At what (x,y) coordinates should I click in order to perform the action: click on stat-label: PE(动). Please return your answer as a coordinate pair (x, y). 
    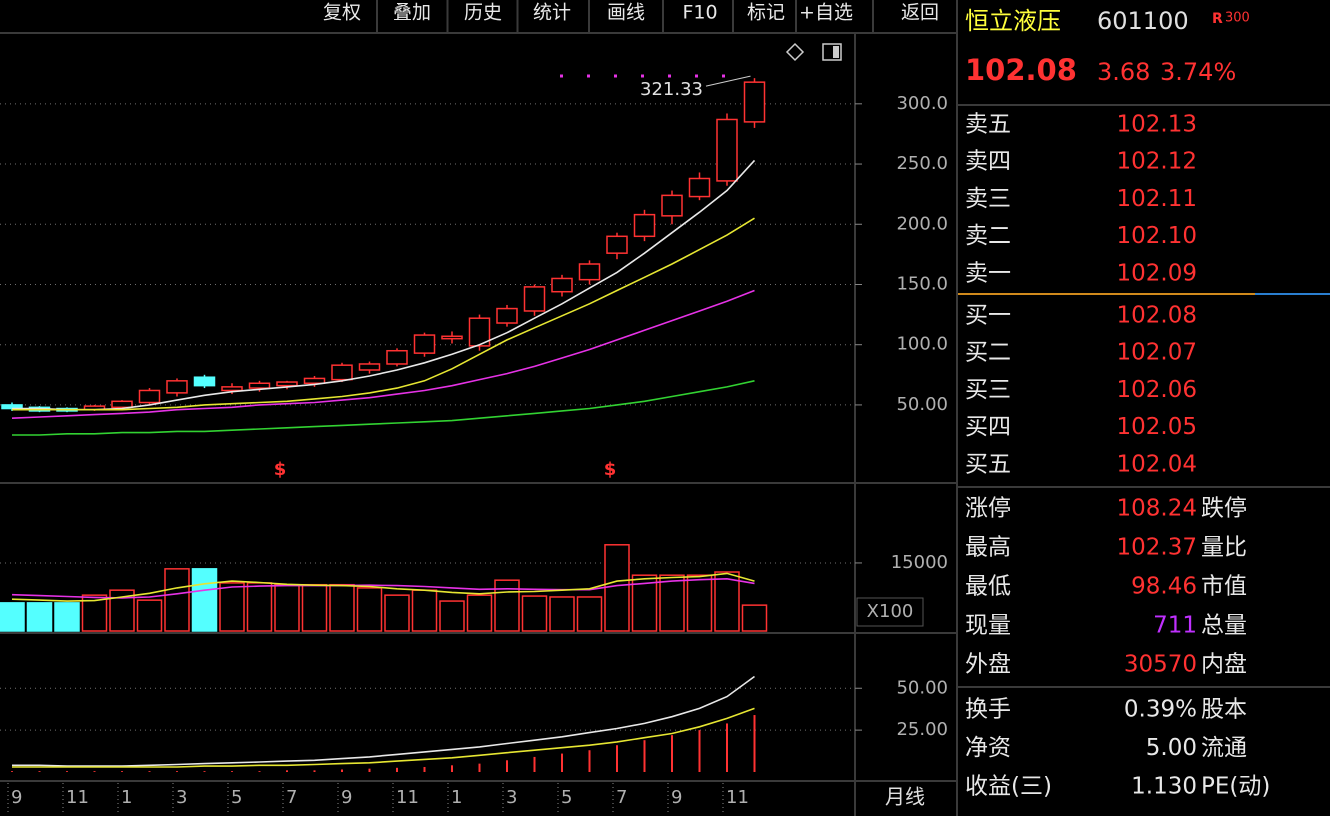
    Looking at the image, I should click on (1235, 787).